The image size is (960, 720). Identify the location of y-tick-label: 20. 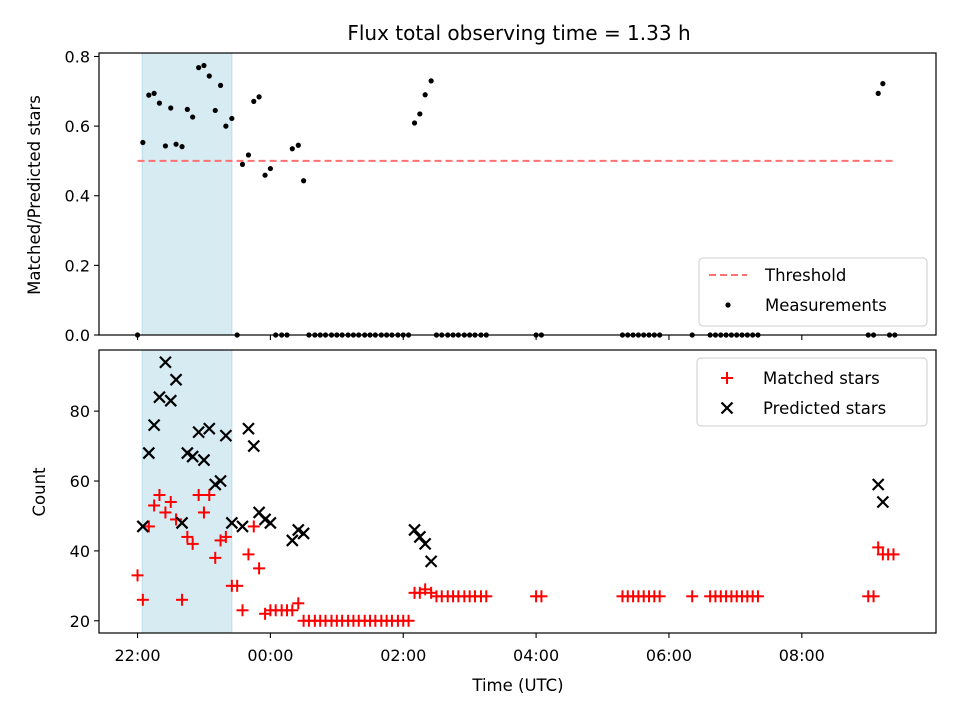
(80, 621).